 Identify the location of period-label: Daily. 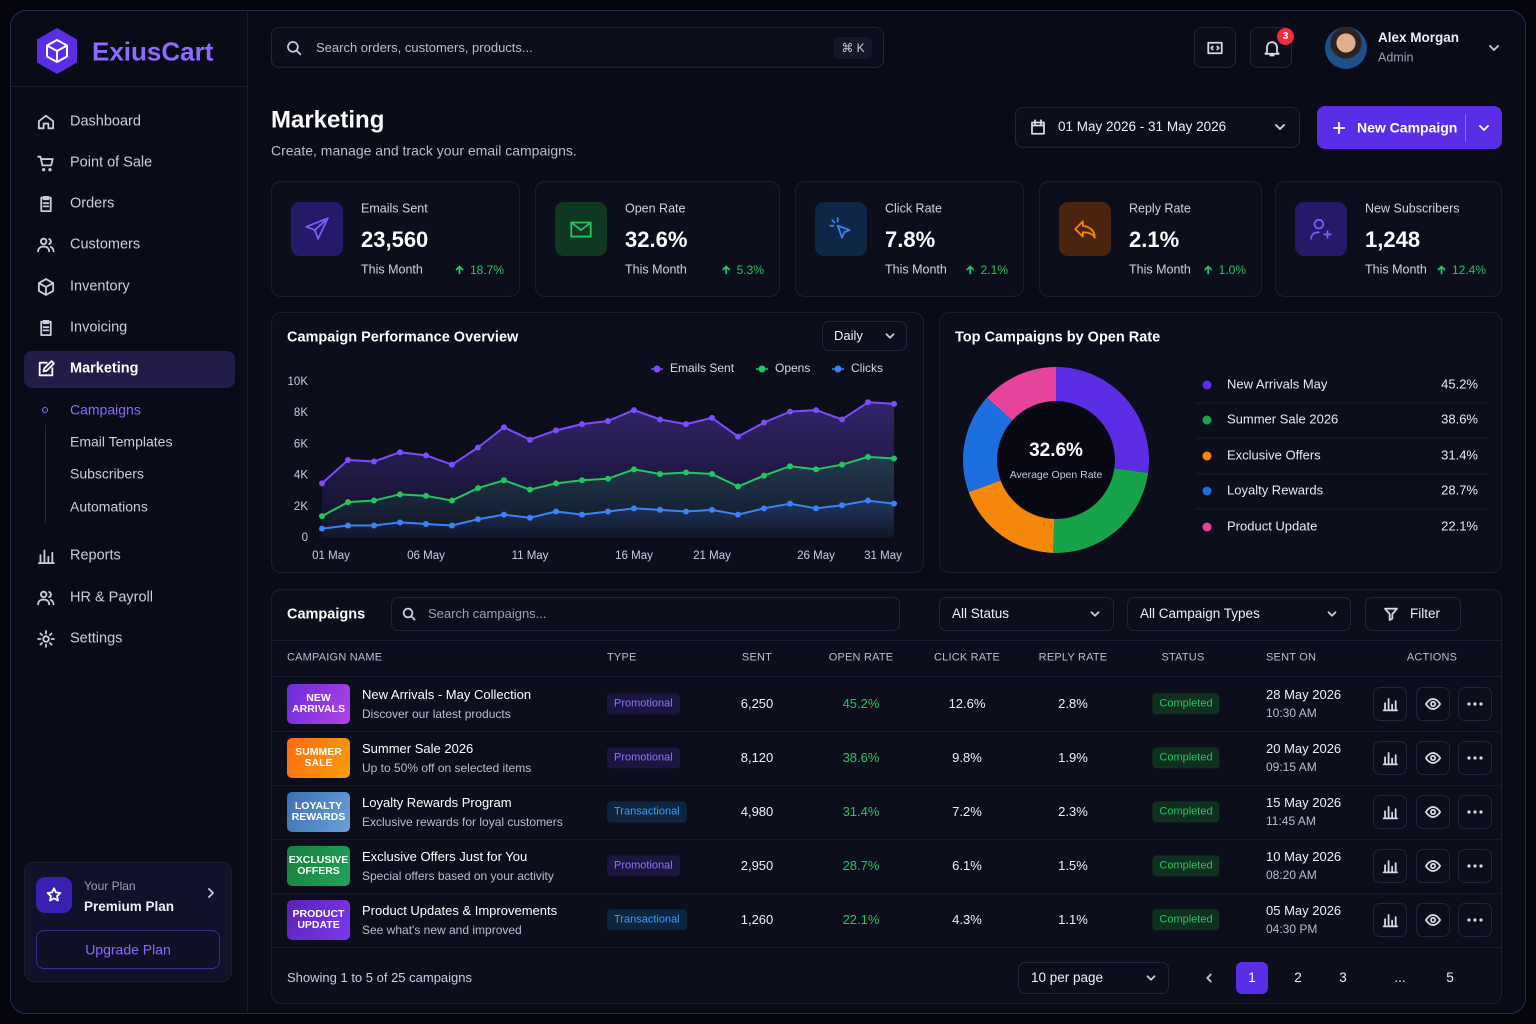
(848, 336).